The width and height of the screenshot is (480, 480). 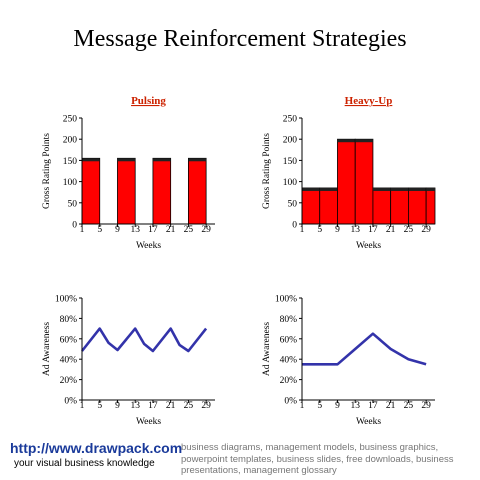 I want to click on chart-title: Pulsing, so click(x=148, y=101).